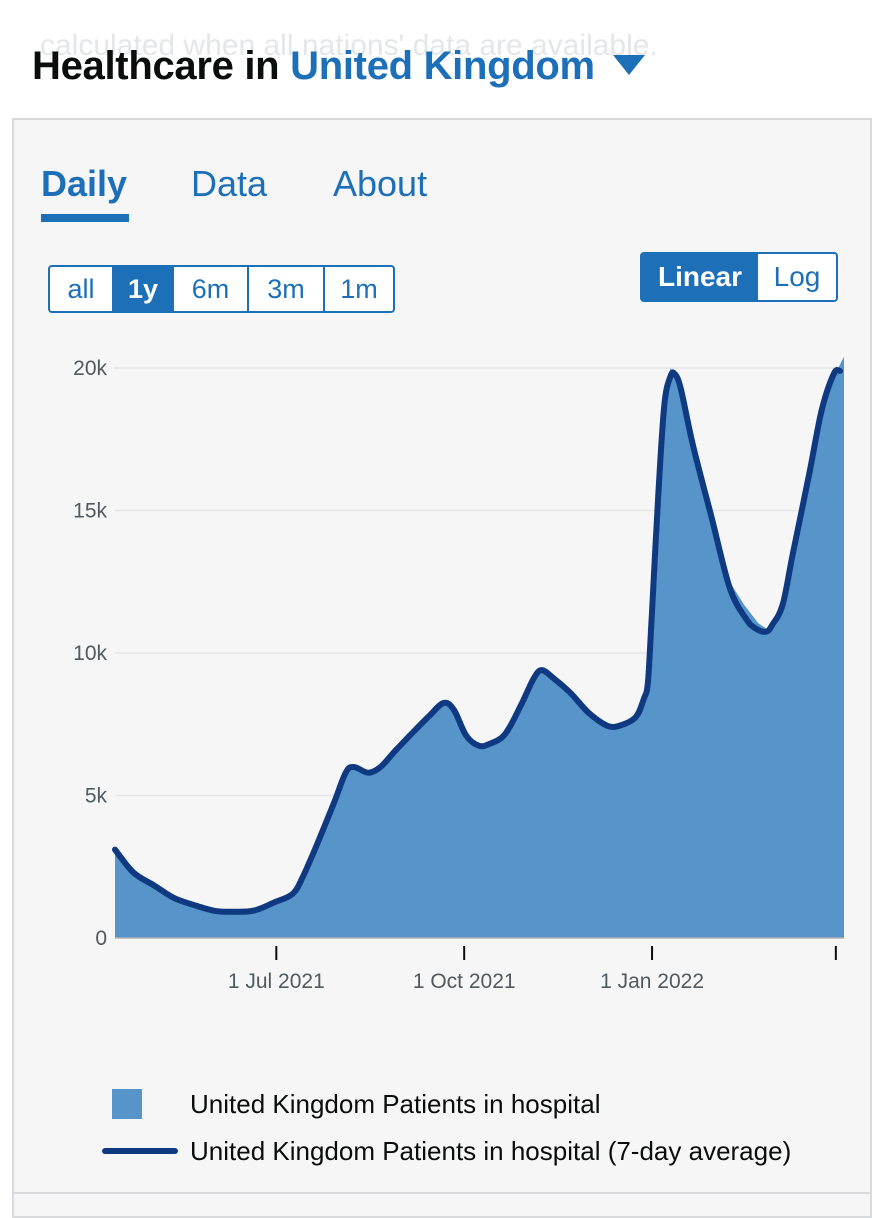 Image resolution: width=884 pixels, height=1218 pixels. I want to click on active-tab-indicator, so click(85, 218).